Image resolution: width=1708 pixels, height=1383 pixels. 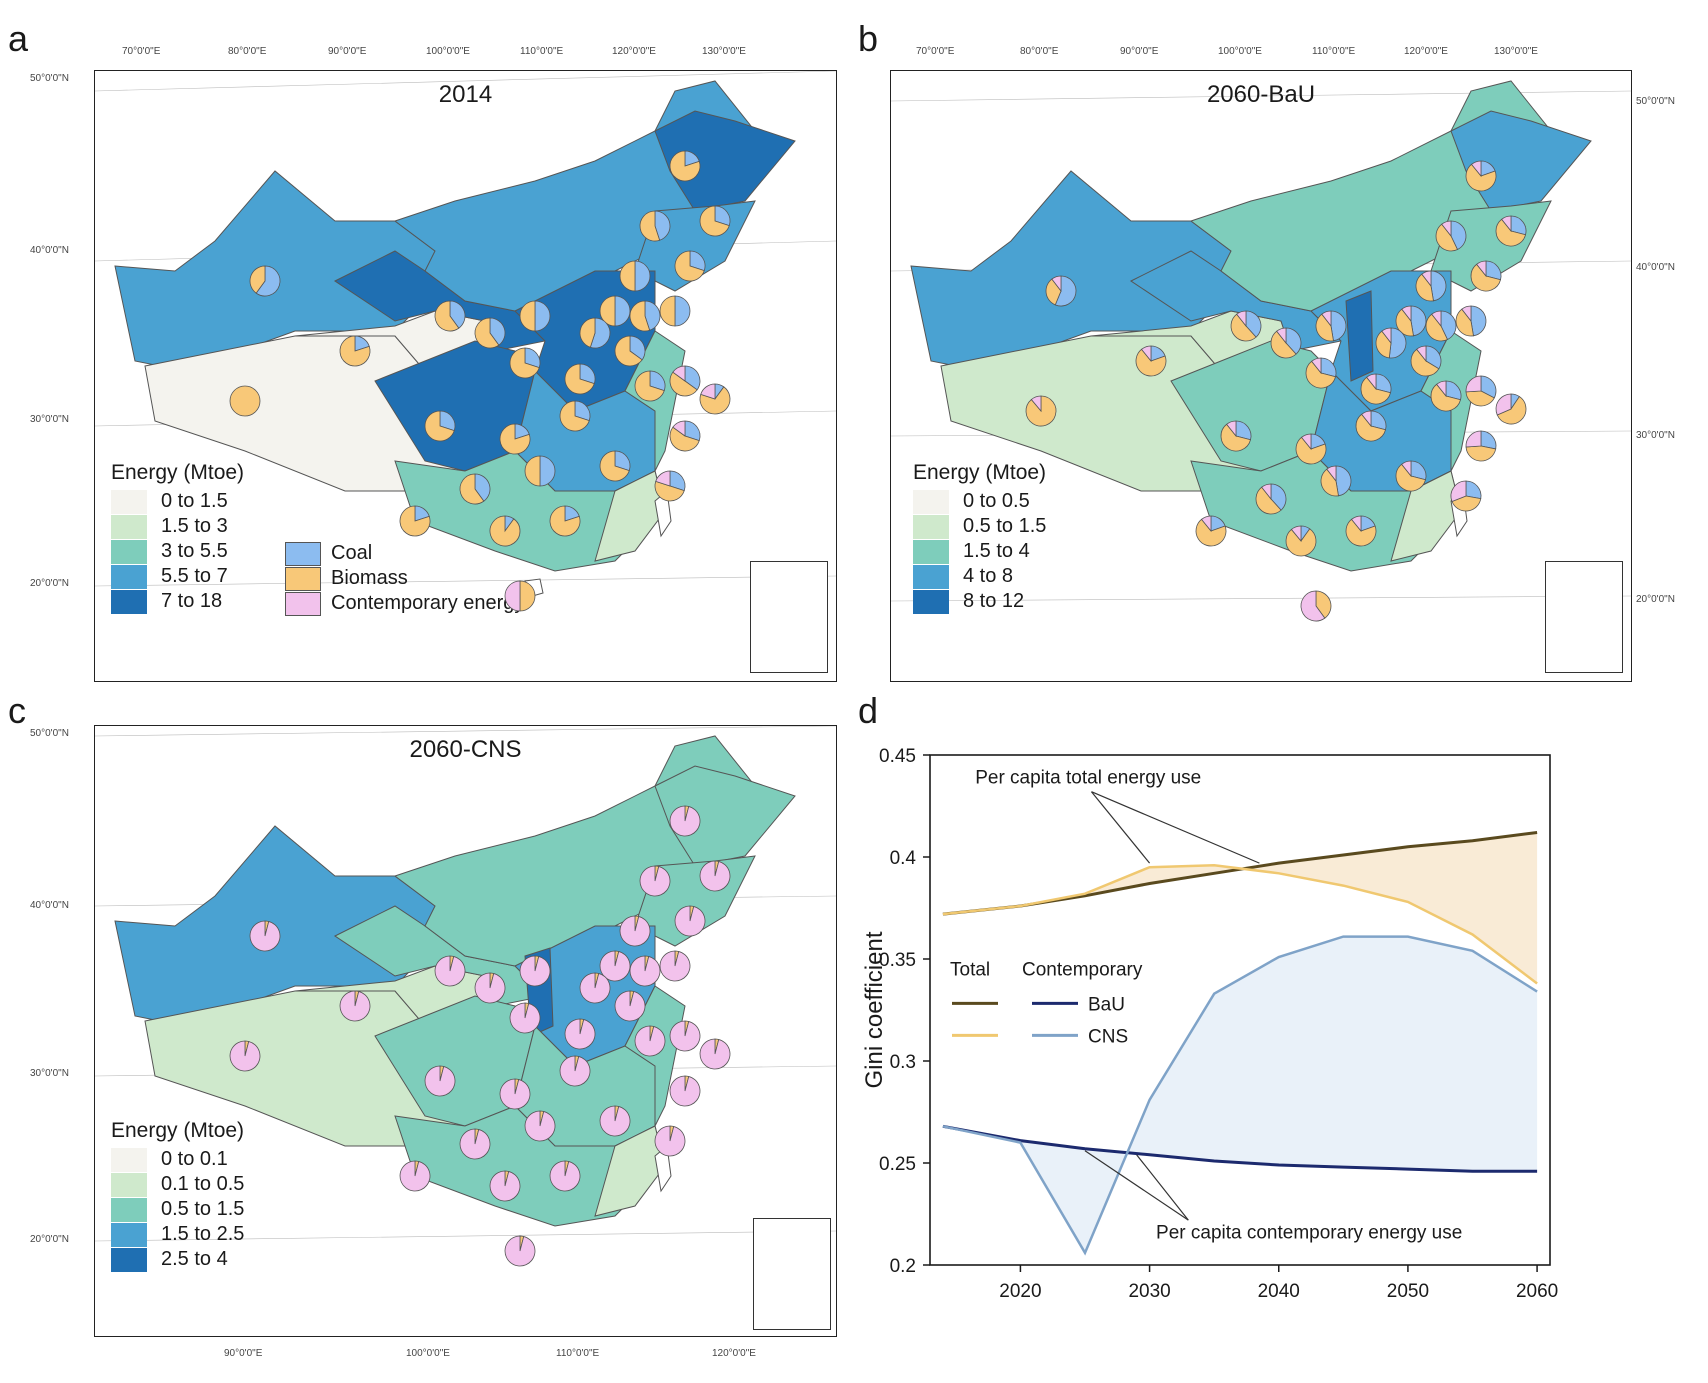 What do you see at coordinates (1149, 1291) in the screenshot?
I see `x-tick-label: 2030` at bounding box center [1149, 1291].